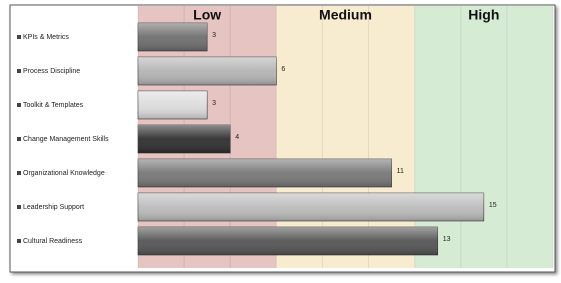 The width and height of the screenshot is (561, 283). Describe the element at coordinates (66, 139) in the screenshot. I see `category-label: Change Management Skills` at that location.